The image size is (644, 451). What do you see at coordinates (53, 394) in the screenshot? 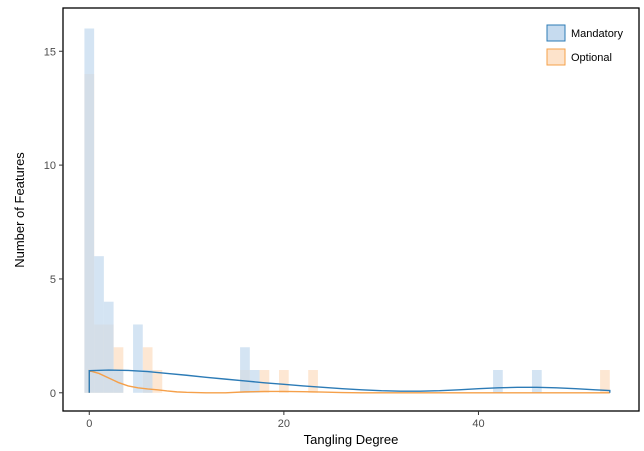
I see `y-tick-label: 0` at bounding box center [53, 394].